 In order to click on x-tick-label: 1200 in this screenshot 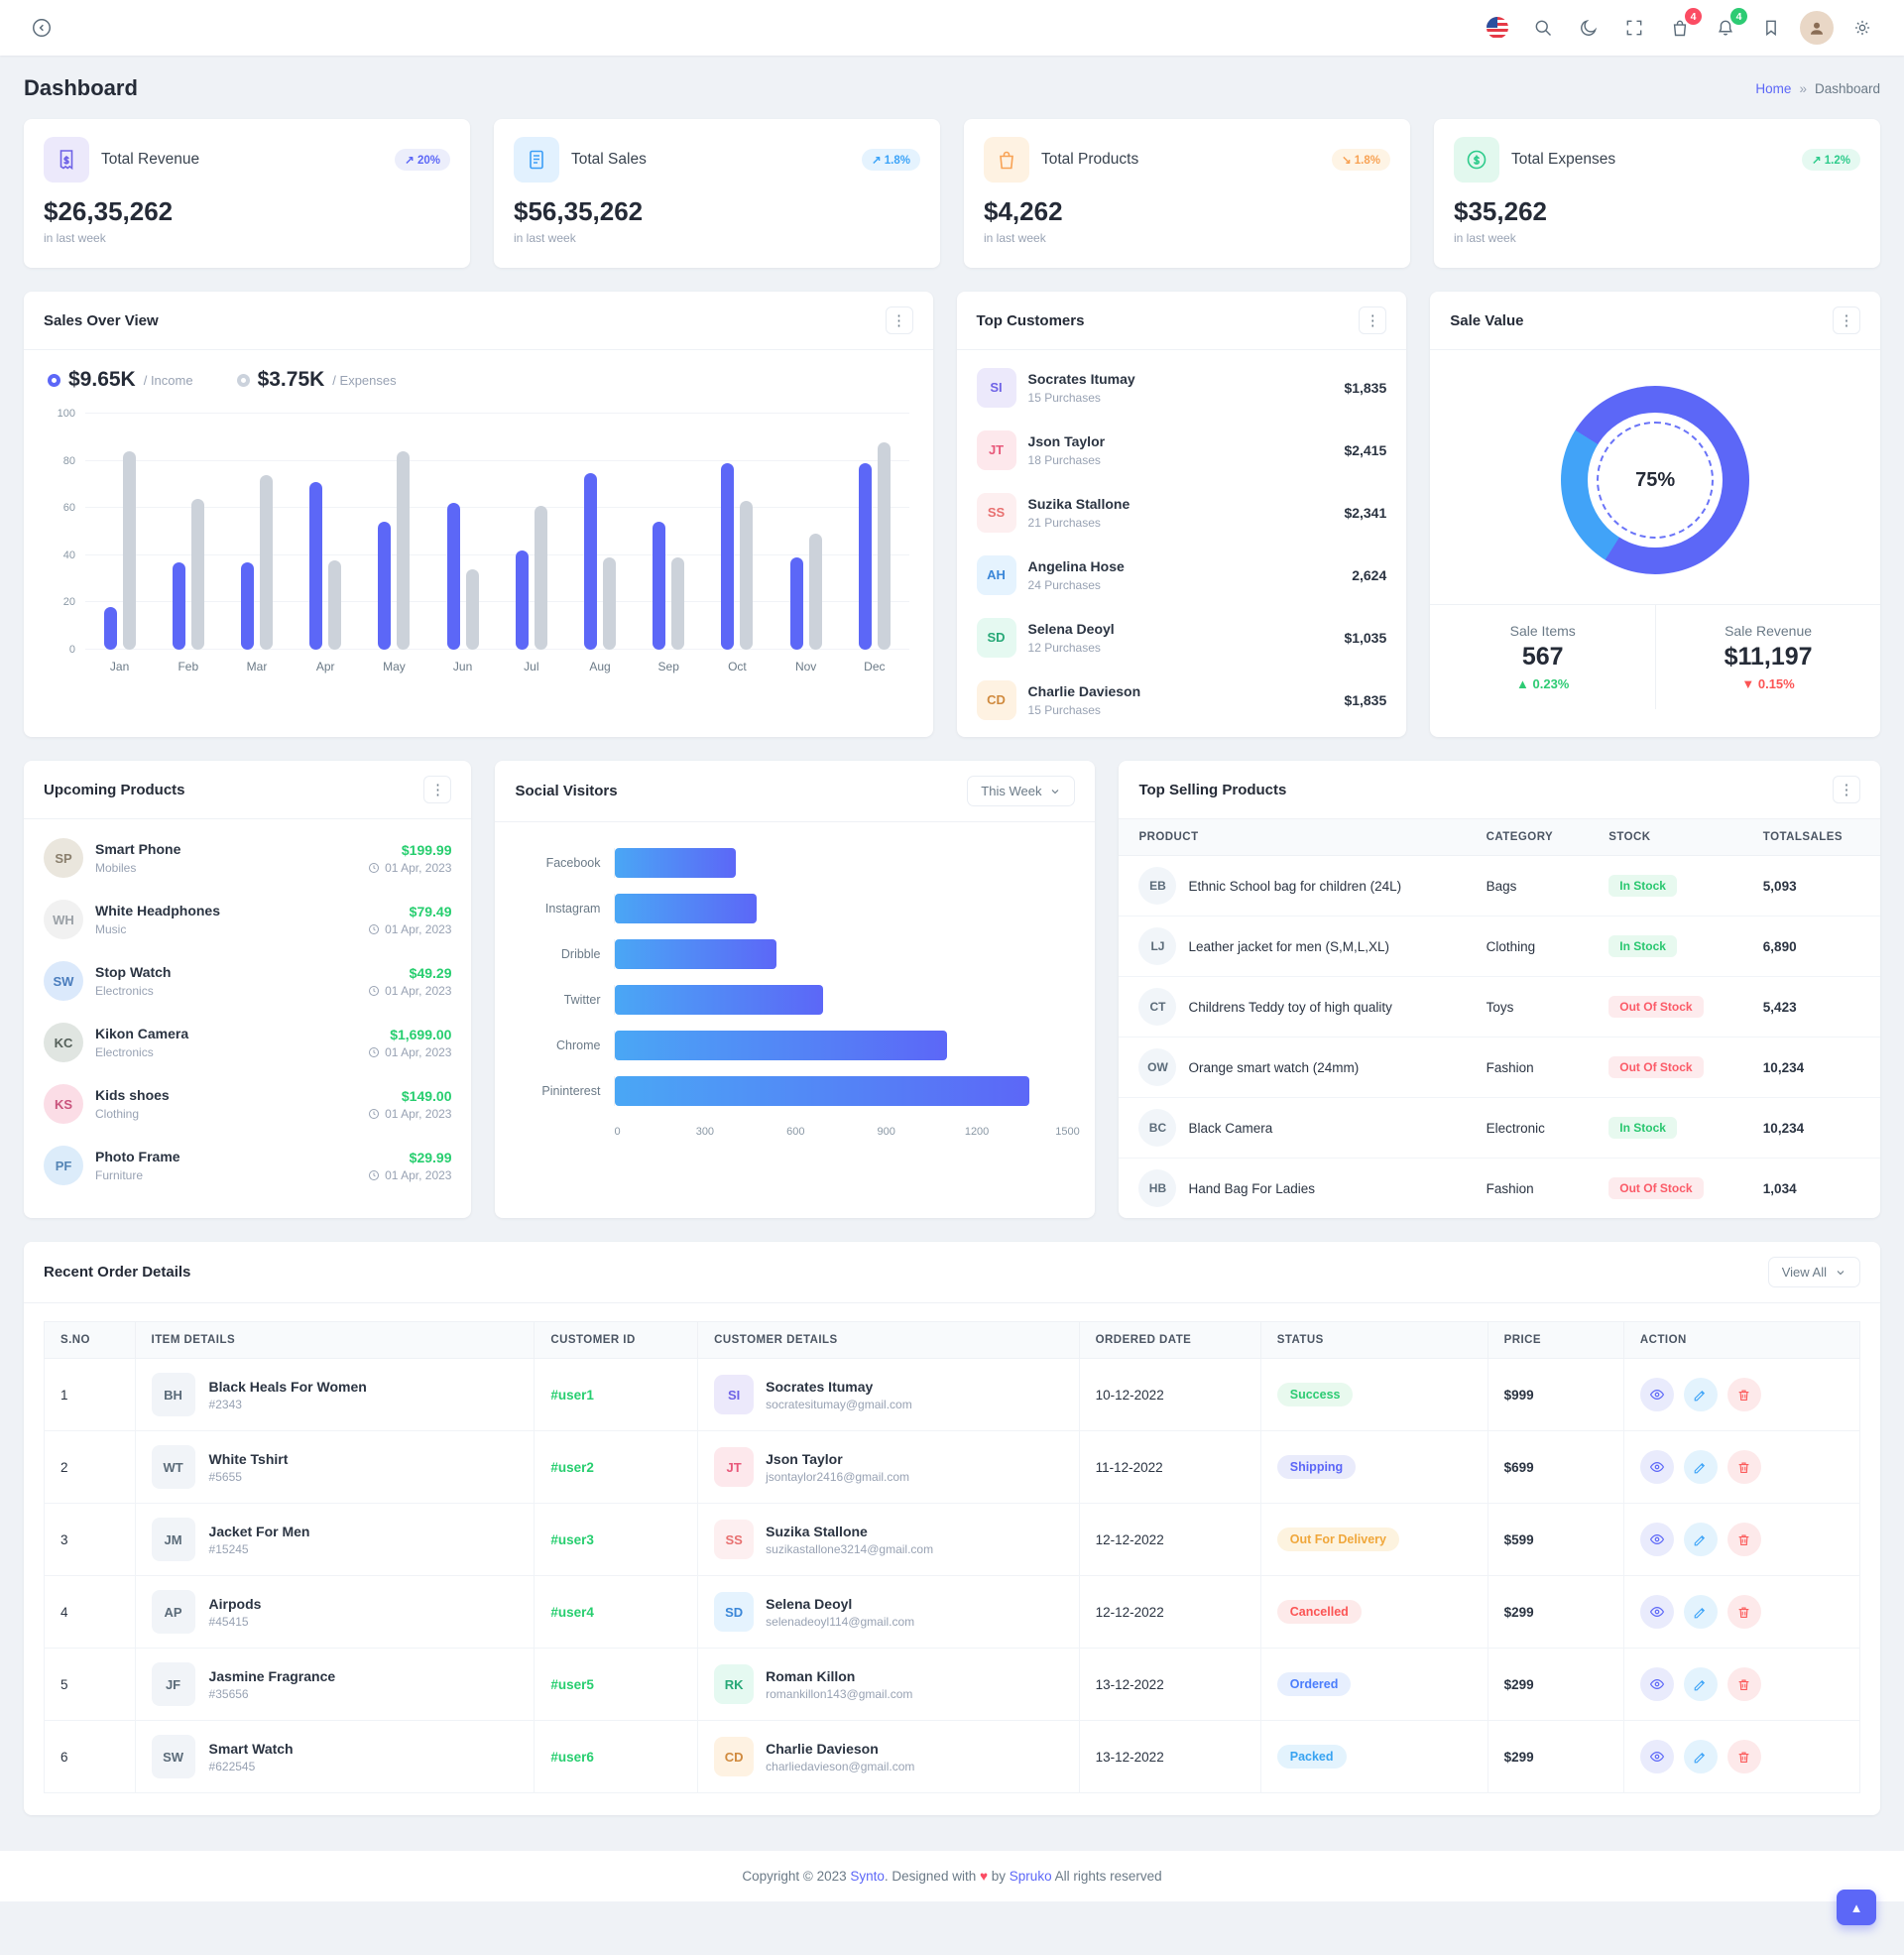, I will do `click(977, 1132)`.